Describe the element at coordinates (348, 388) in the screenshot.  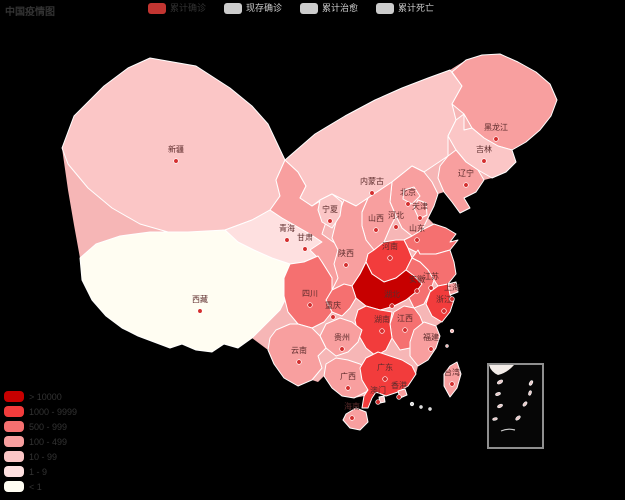
I see `province-marker-guangxi` at that location.